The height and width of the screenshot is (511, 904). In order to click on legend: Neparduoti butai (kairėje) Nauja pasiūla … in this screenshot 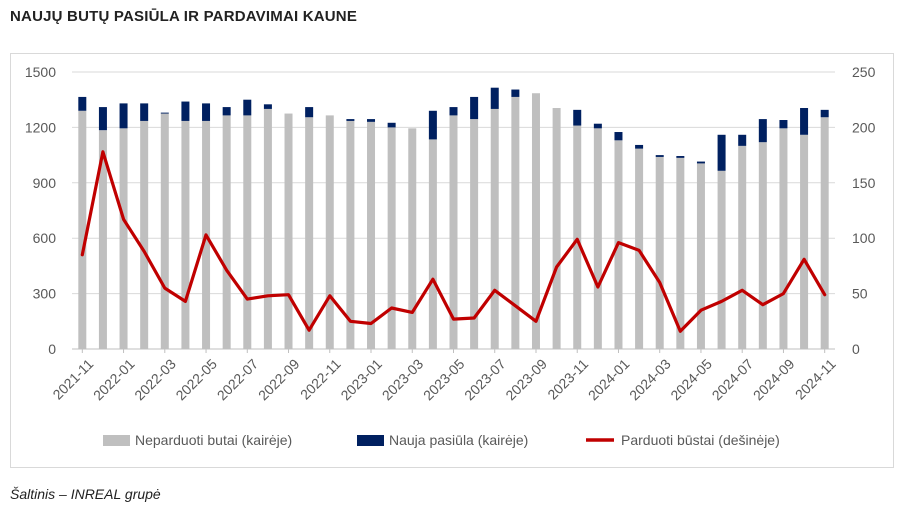, I will do `click(441, 440)`.